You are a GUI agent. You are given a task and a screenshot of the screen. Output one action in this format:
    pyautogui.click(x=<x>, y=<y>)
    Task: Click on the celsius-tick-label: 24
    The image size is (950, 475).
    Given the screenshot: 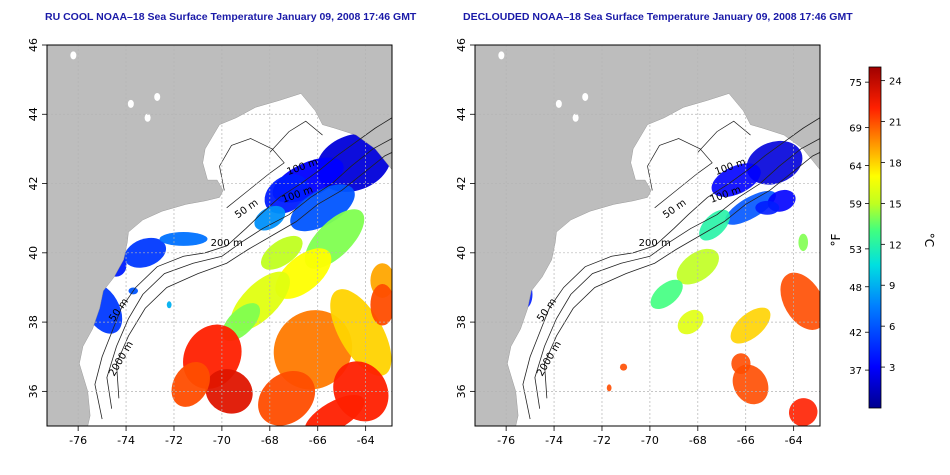 What is the action you would take?
    pyautogui.click(x=895, y=82)
    